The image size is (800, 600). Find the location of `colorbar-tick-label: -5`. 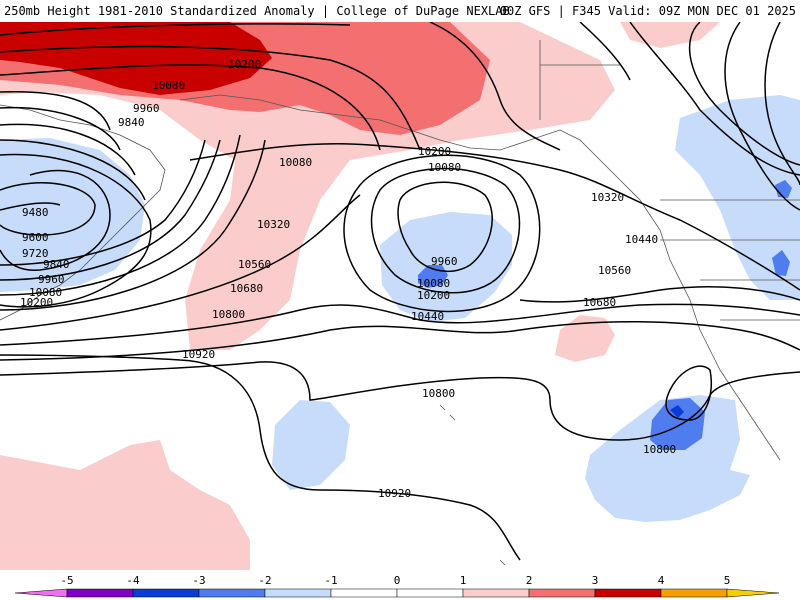

colorbar-tick-label: -5 is located at coordinates (66, 580).